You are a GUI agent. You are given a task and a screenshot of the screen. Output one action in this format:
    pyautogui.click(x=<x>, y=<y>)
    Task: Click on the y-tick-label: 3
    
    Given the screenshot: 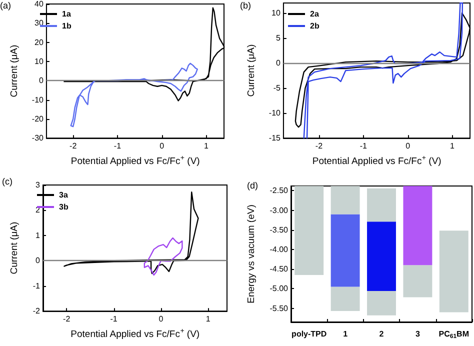 What is the action you would take?
    pyautogui.click(x=38, y=185)
    